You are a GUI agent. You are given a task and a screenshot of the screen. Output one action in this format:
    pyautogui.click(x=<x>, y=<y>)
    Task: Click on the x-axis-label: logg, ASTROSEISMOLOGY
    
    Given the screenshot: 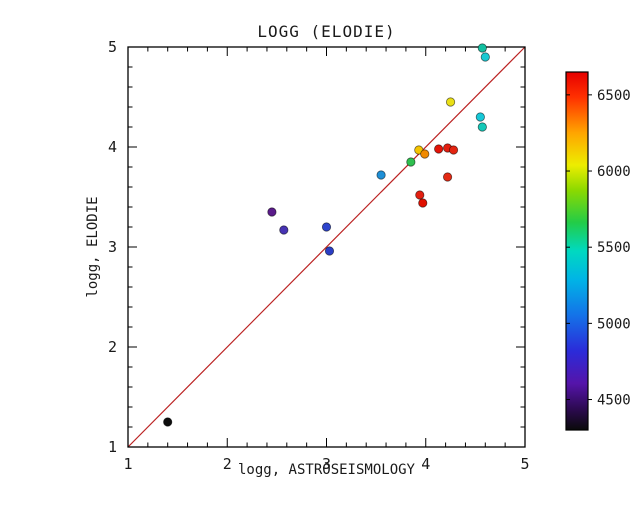 What is the action you would take?
    pyautogui.click(x=326, y=470)
    